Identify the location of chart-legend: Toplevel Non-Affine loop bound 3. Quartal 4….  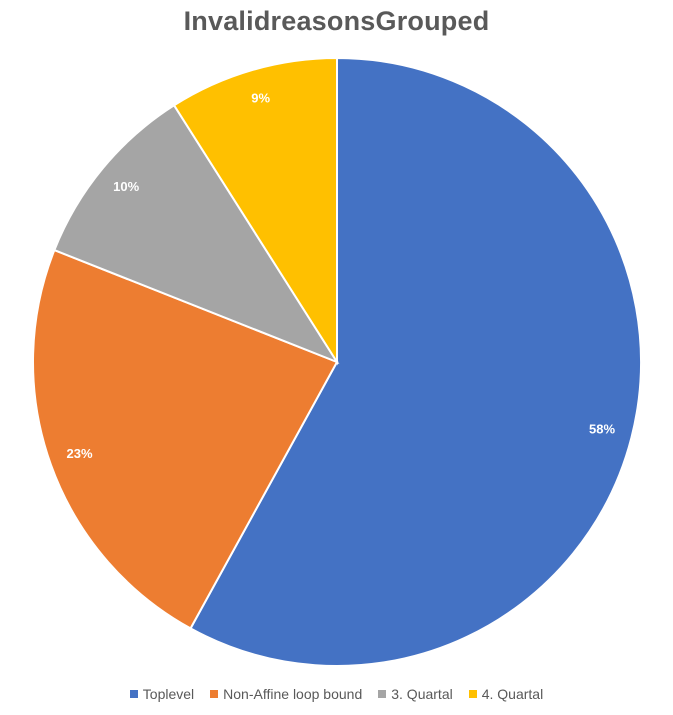
(336, 694).